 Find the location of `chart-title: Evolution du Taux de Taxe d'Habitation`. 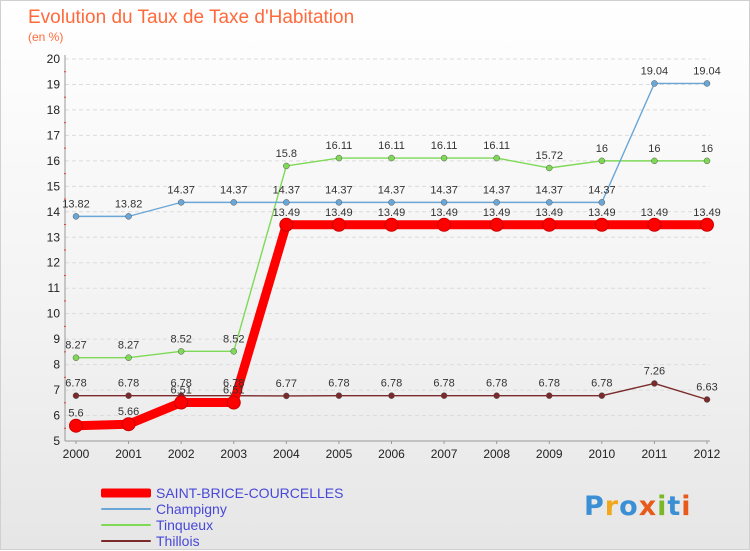

chart-title: Evolution du Taux de Taxe d'Habitation is located at coordinates (191, 17).